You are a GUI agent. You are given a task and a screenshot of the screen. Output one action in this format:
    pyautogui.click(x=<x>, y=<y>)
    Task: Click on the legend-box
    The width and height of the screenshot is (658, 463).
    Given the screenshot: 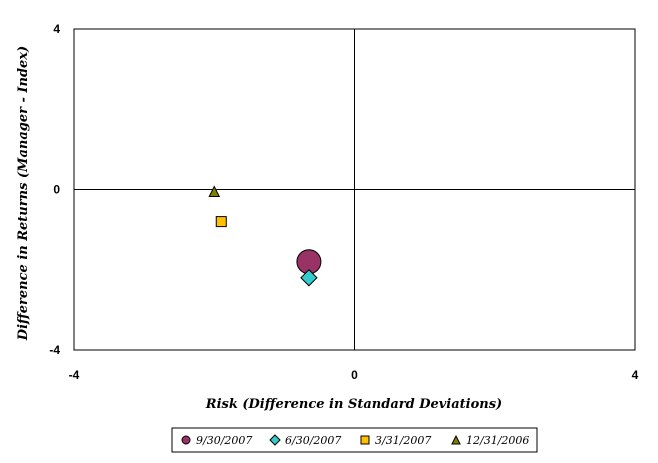 What is the action you would take?
    pyautogui.click(x=354, y=440)
    